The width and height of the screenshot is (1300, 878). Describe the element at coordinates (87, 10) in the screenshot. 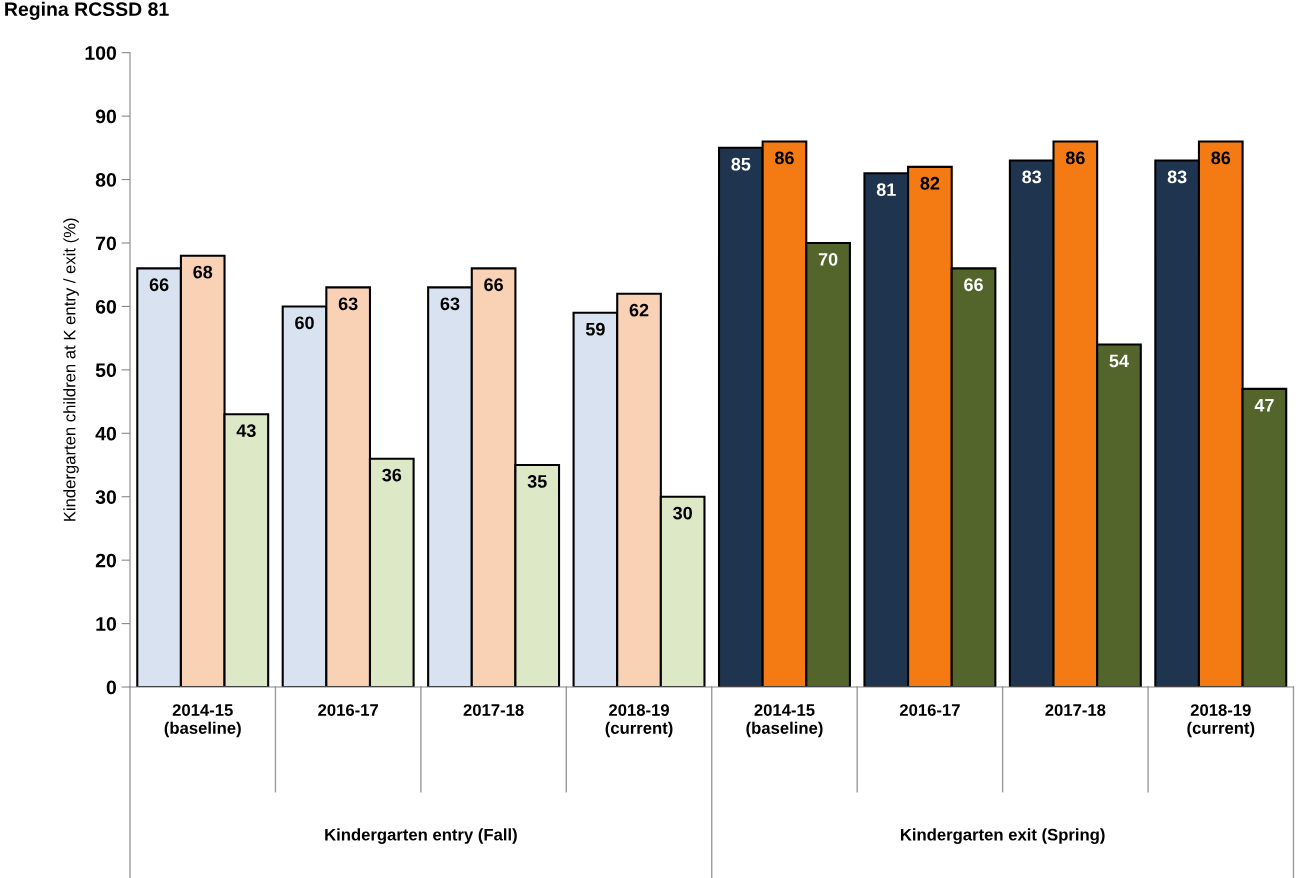

I see `chart-title: Regina RCSSD 81` at that location.